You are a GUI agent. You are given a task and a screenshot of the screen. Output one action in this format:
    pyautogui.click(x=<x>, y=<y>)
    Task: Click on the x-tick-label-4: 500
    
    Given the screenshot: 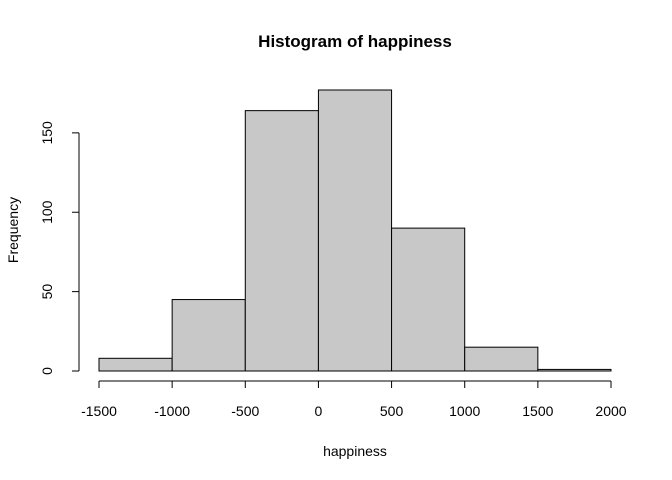 What is the action you would take?
    pyautogui.click(x=392, y=411)
    